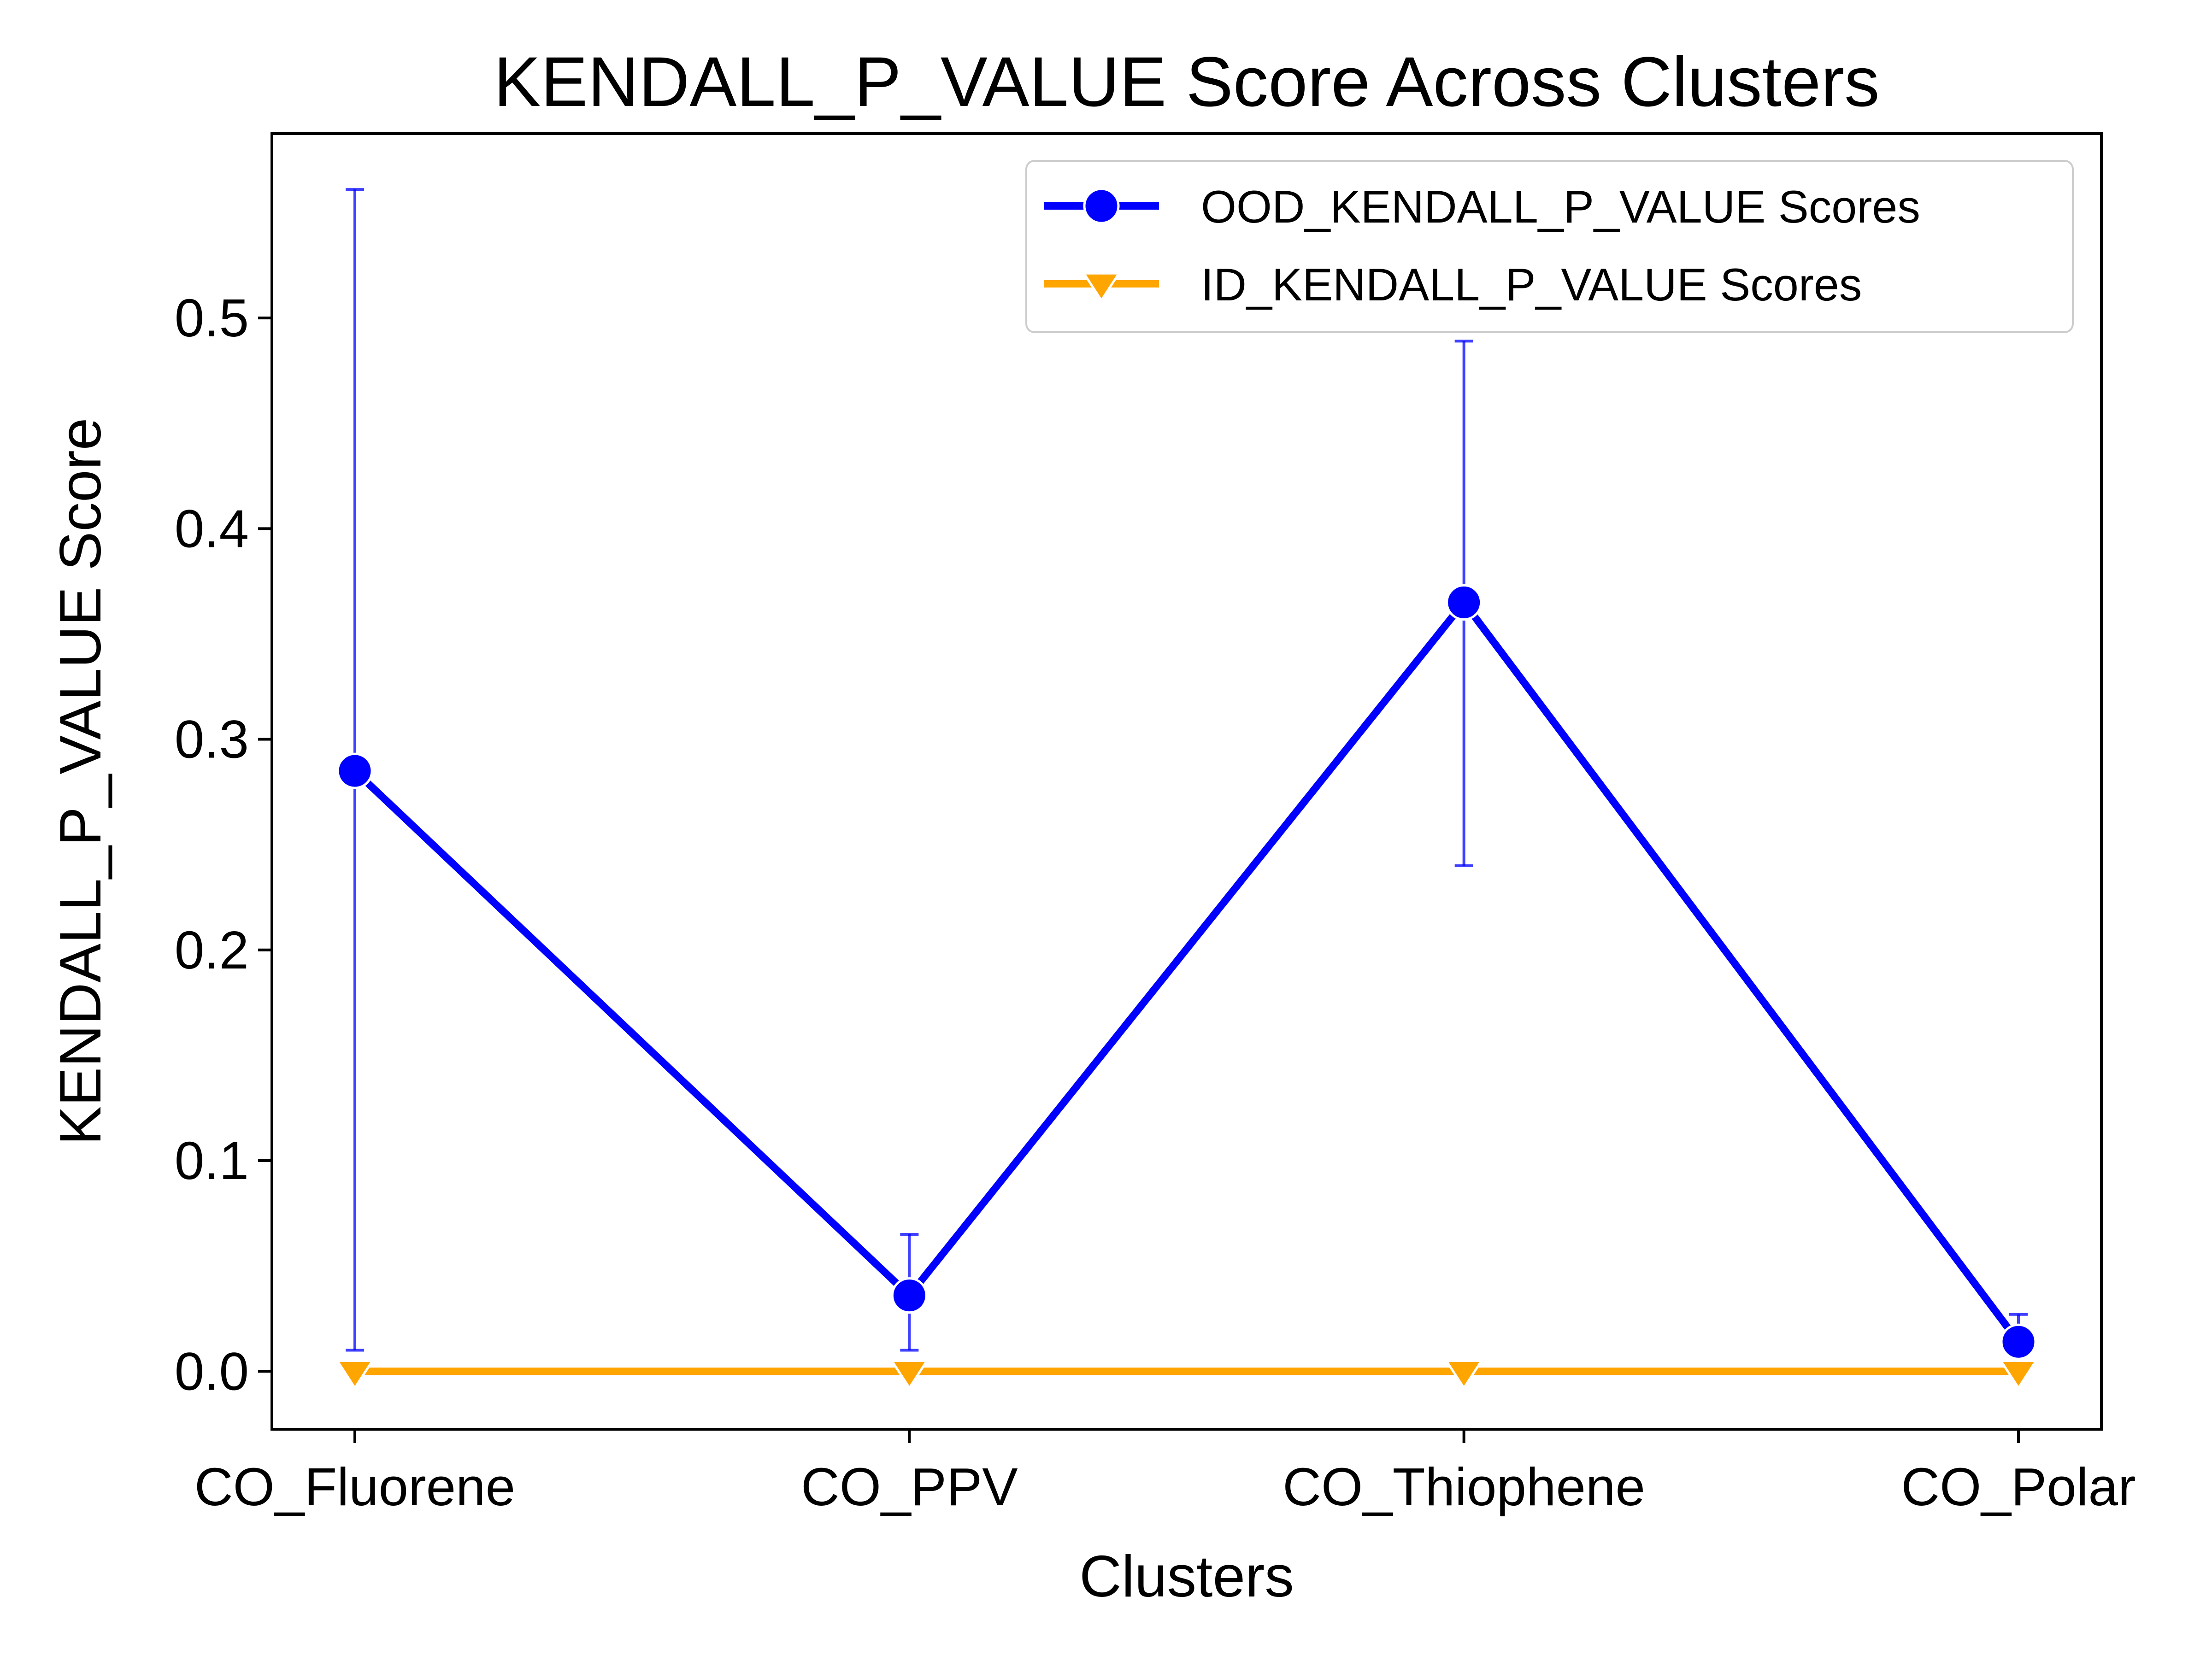  Describe the element at coordinates (212, 950) in the screenshot. I see `y-tick-label: 0.2` at that location.